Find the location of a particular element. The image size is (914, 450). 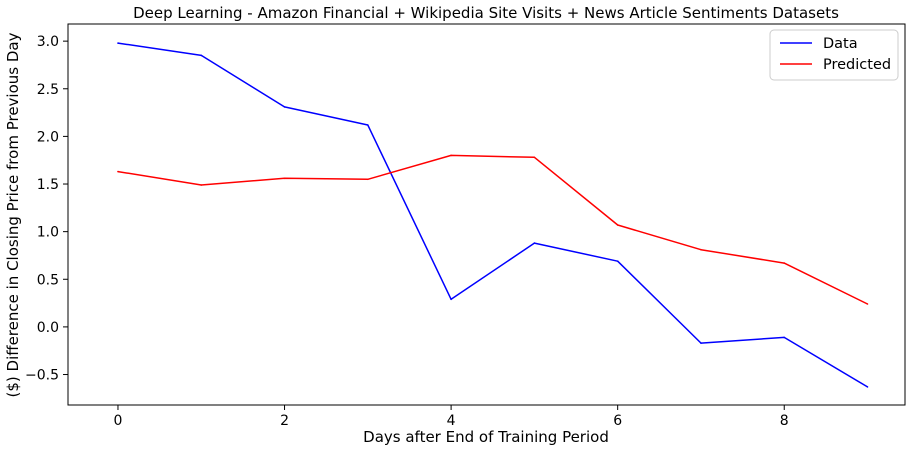

x-tick-label: 4 is located at coordinates (451, 421).